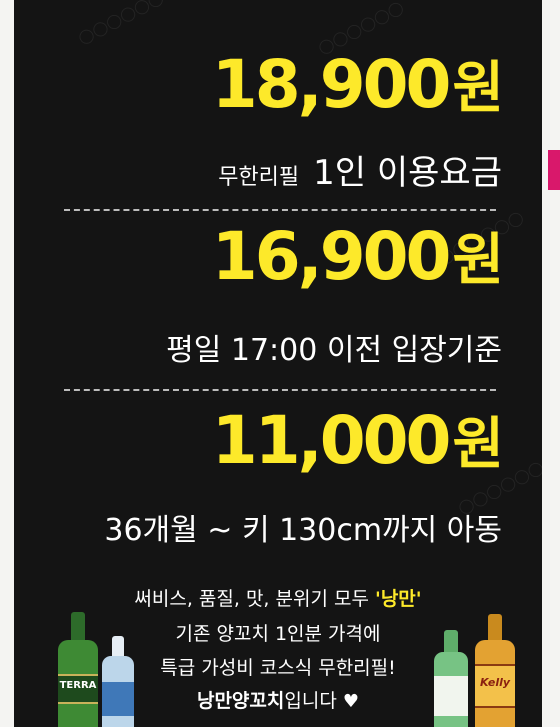  Describe the element at coordinates (331, 256) in the screenshot. I see `price-tier-2-amount: 16,900` at that location.